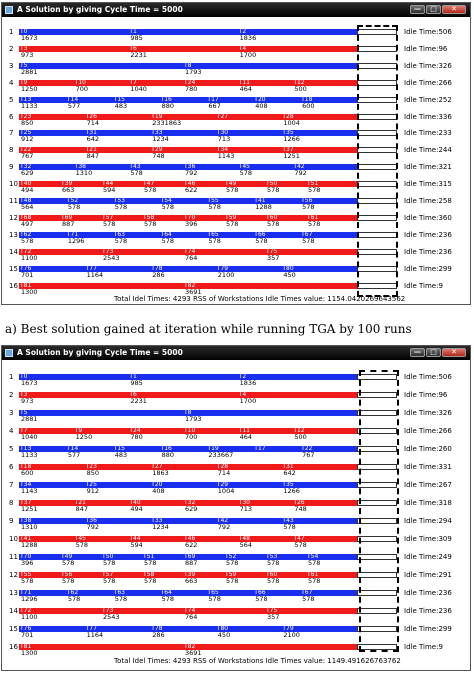 This screenshot has height=673, width=474. I want to click on station-number: 2, so click(11, 395).